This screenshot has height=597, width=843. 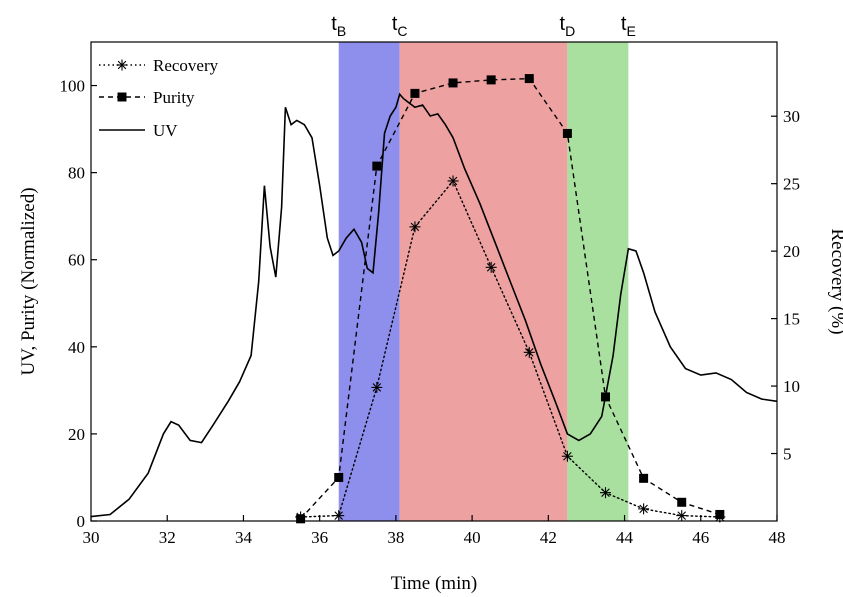 I want to click on y-left-tick-label: 40, so click(x=76, y=347).